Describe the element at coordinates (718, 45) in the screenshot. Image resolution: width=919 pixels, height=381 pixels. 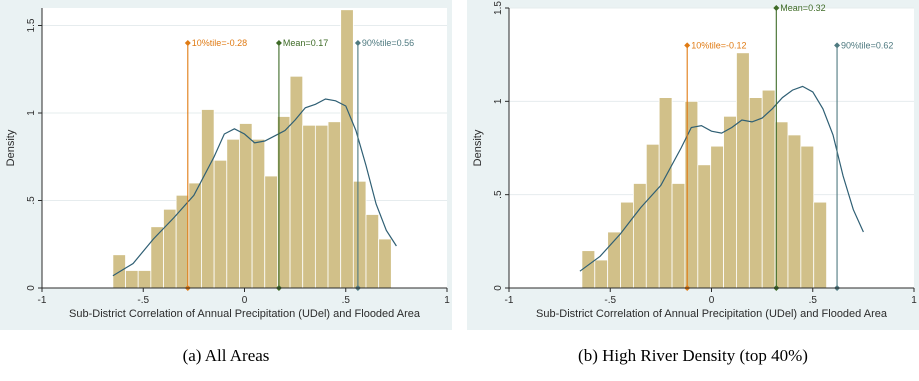
I see `reference-label: 10%tile=-0.12` at that location.